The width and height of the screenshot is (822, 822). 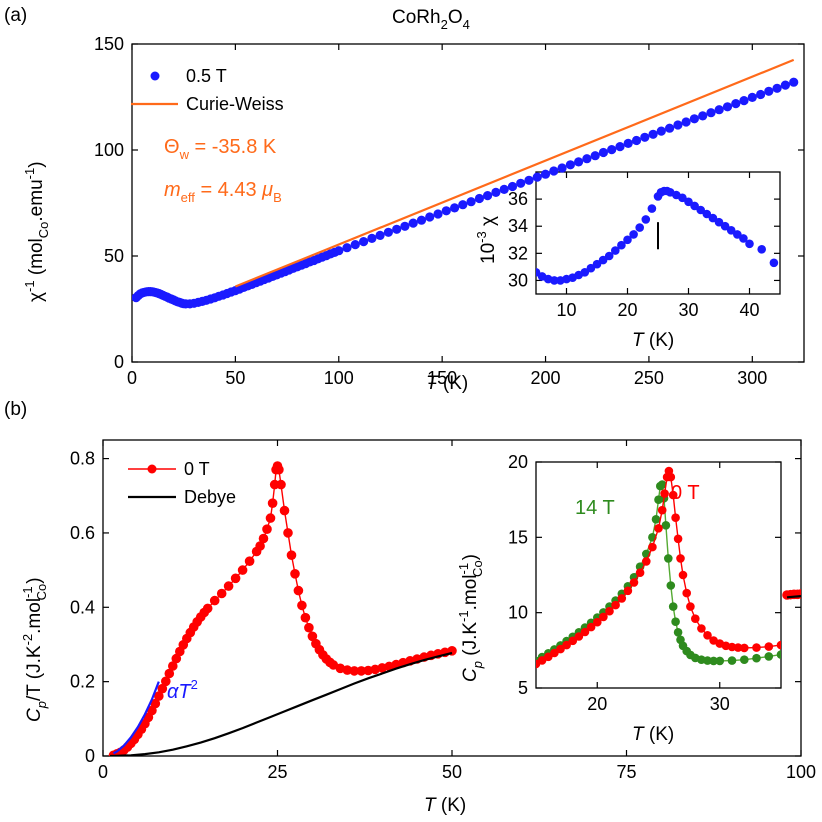 I want to click on y-tick-label: 15, so click(x=518, y=537).